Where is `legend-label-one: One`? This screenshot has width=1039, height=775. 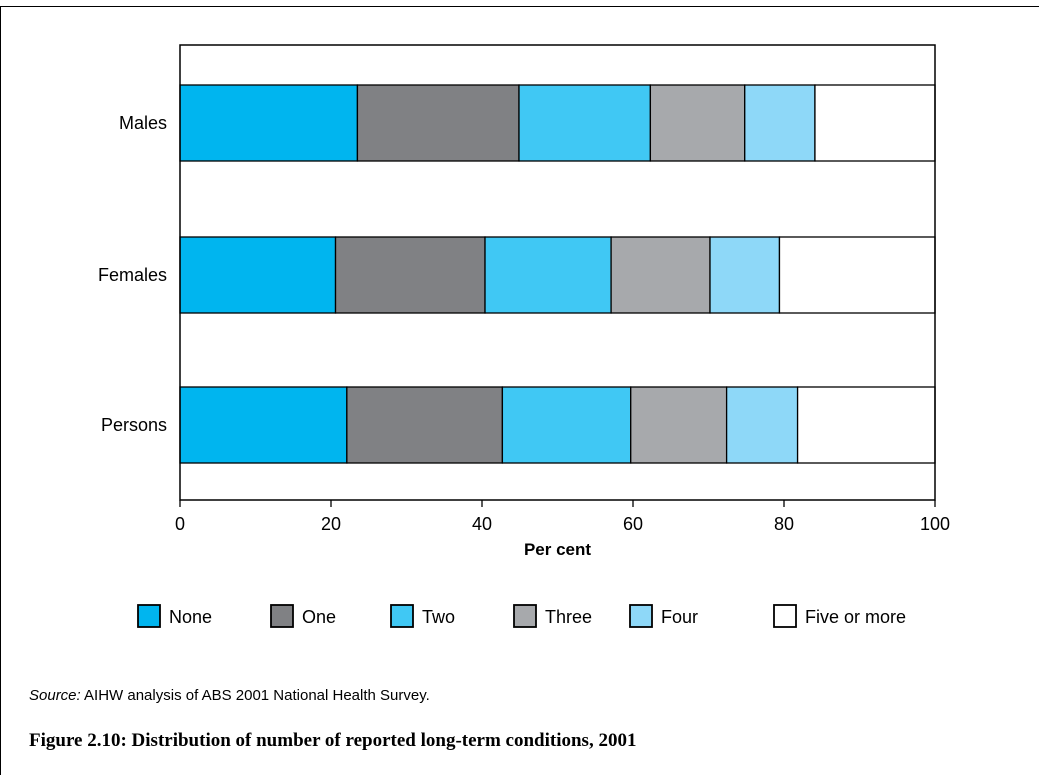 legend-label-one: One is located at coordinates (319, 617).